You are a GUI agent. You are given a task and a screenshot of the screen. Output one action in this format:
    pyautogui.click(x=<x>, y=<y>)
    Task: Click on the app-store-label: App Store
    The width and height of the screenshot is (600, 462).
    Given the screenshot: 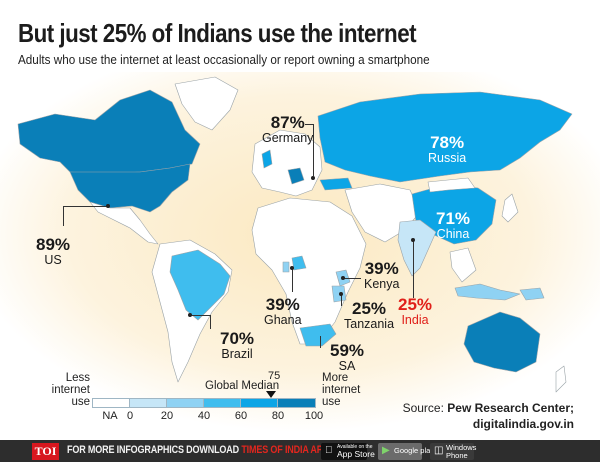 What is the action you would take?
    pyautogui.click(x=356, y=454)
    